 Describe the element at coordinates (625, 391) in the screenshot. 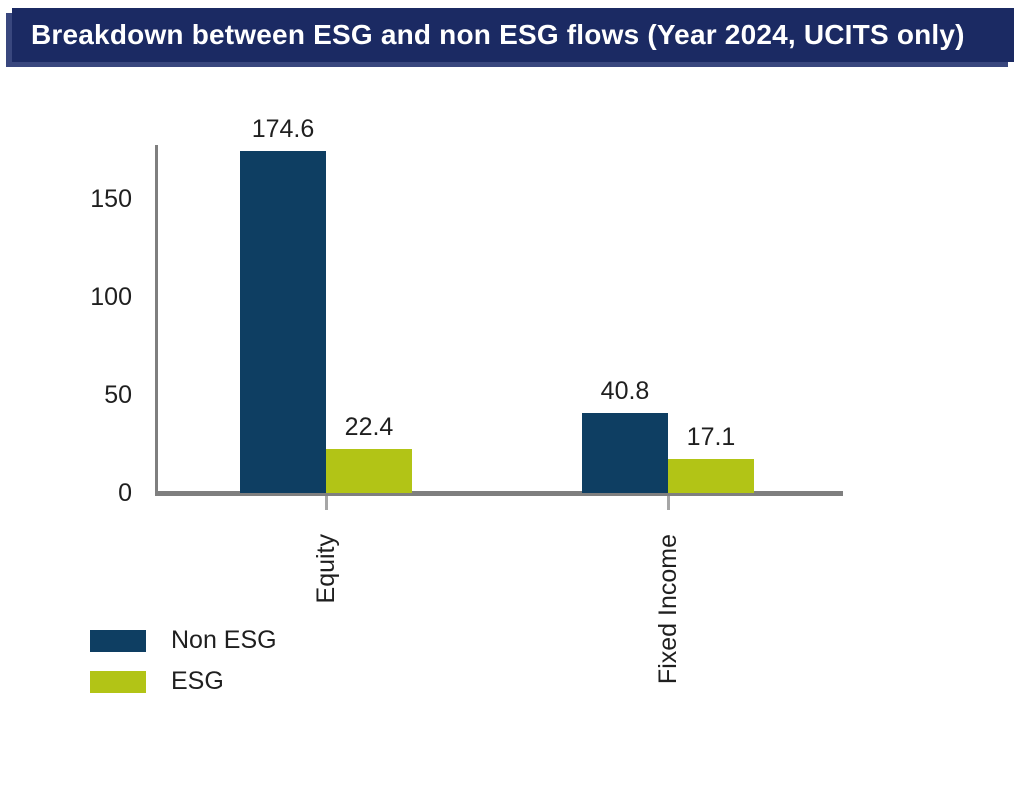

I see `value-label-non-esg-fixed-income: 40.8` at that location.